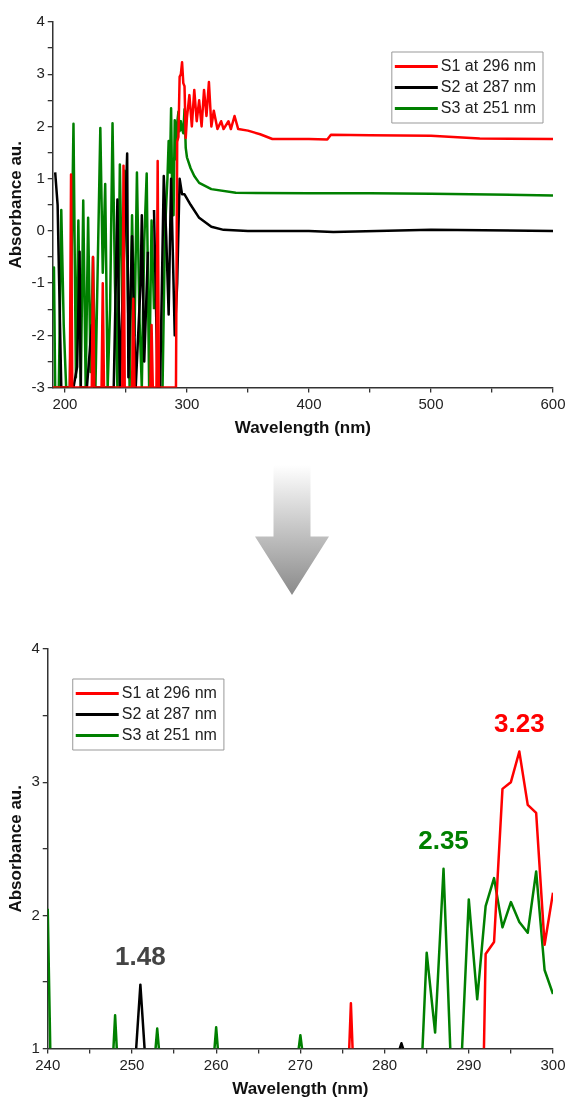 The height and width of the screenshot is (1106, 571). Describe the element at coordinates (216, 1064) in the screenshot. I see `x-tick-label: 260` at that location.